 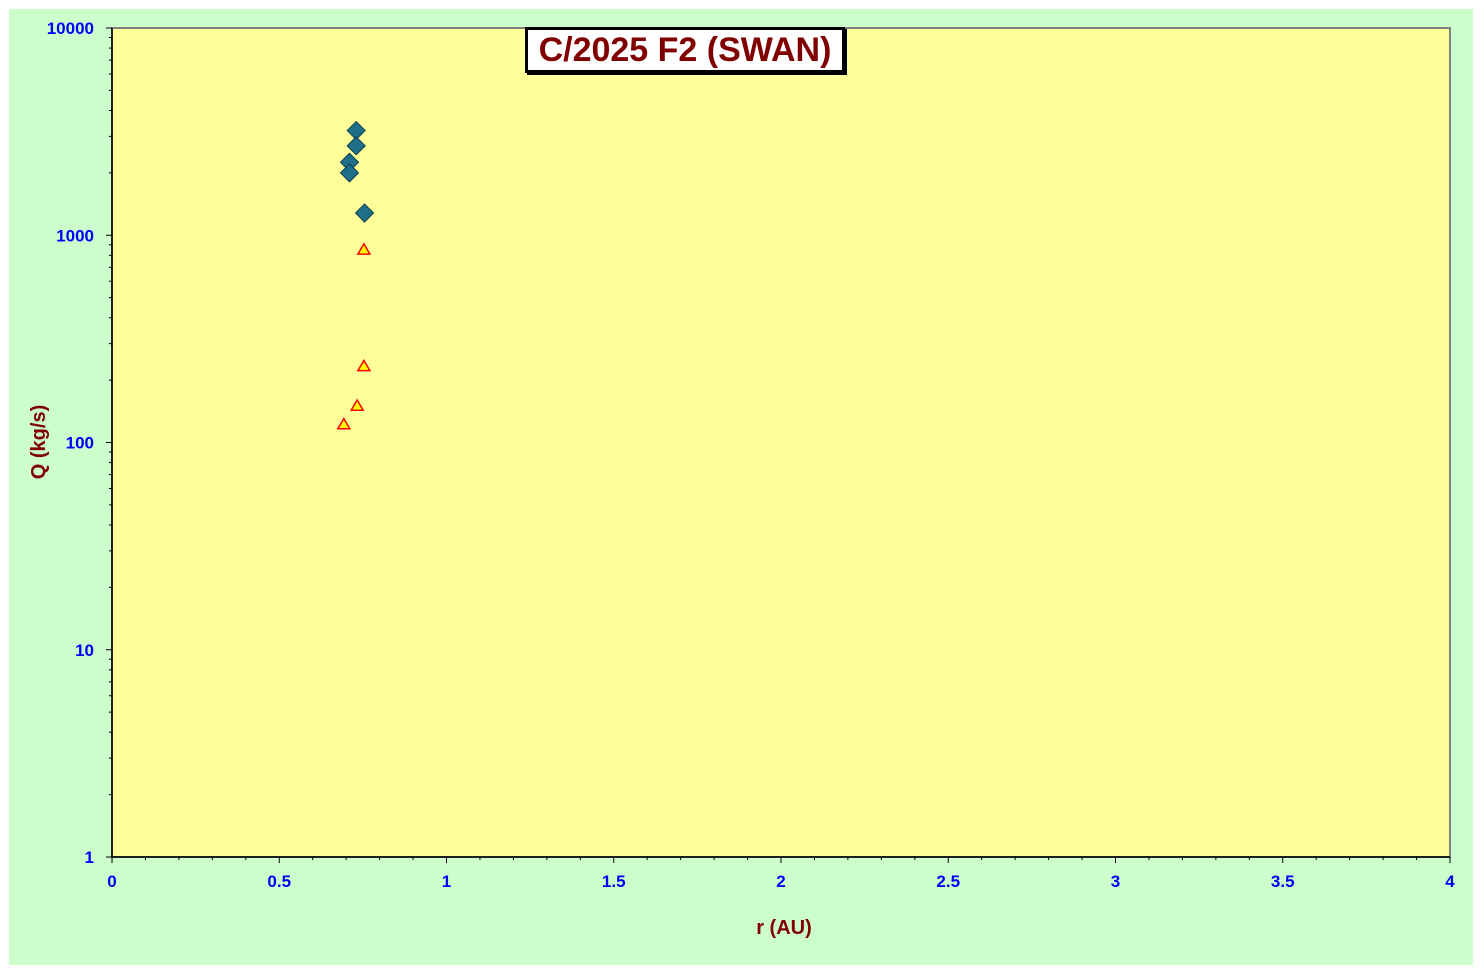 What do you see at coordinates (70, 28) in the screenshot?
I see `y-tick-label: 10000` at bounding box center [70, 28].